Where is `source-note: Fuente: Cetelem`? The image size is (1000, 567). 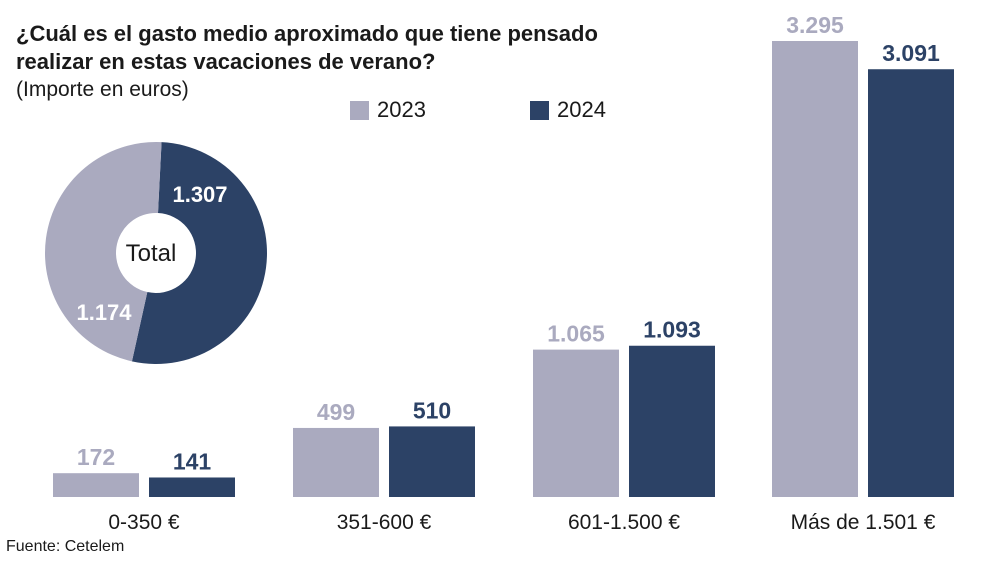
source-note: Fuente: Cetelem is located at coordinates (65, 546).